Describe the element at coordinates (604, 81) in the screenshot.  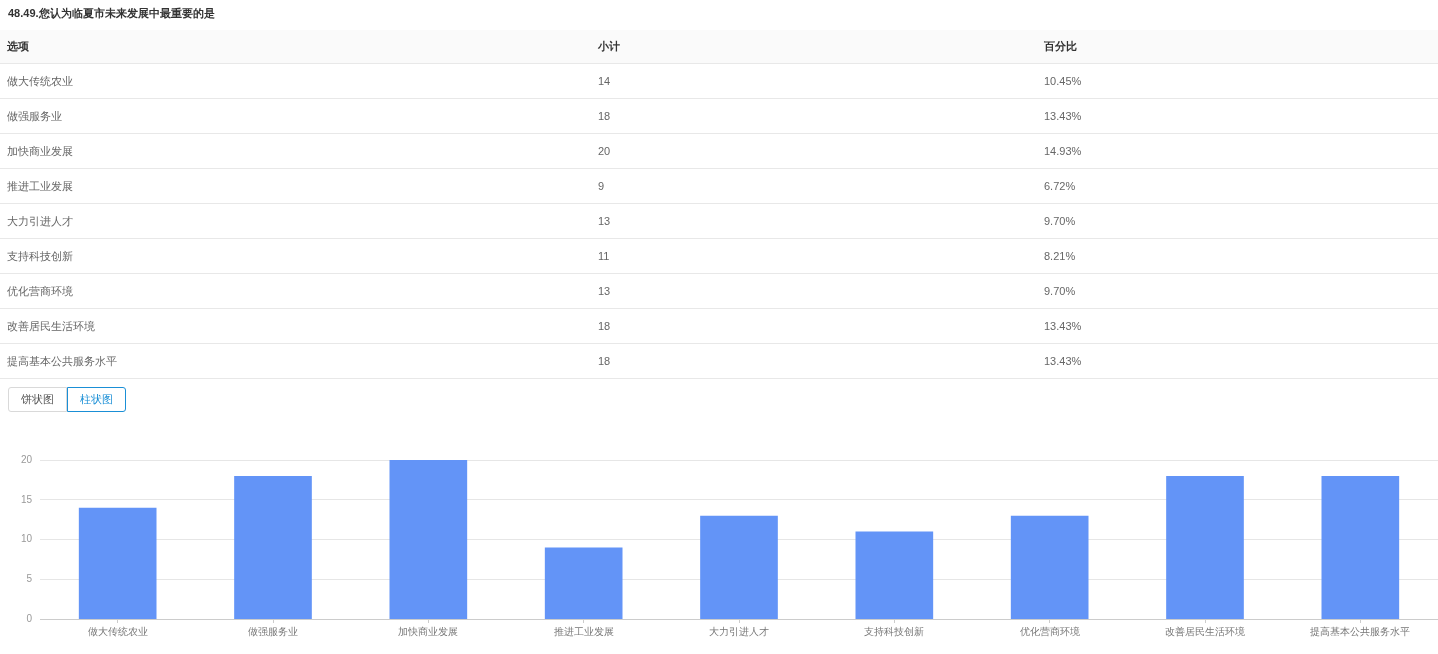
I see `text: 14` at that location.